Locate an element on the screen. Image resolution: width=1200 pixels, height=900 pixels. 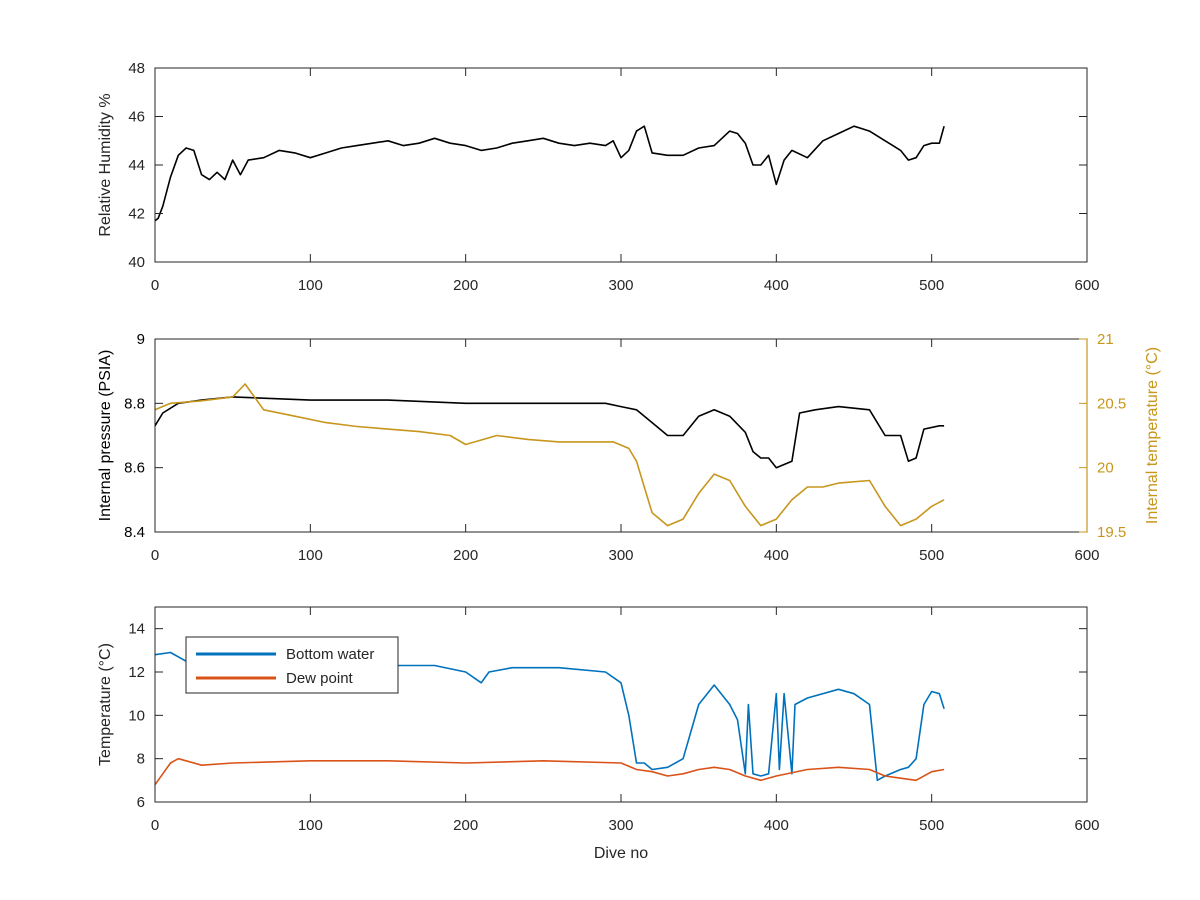
y-tick-label: 40 is located at coordinates (136, 262).